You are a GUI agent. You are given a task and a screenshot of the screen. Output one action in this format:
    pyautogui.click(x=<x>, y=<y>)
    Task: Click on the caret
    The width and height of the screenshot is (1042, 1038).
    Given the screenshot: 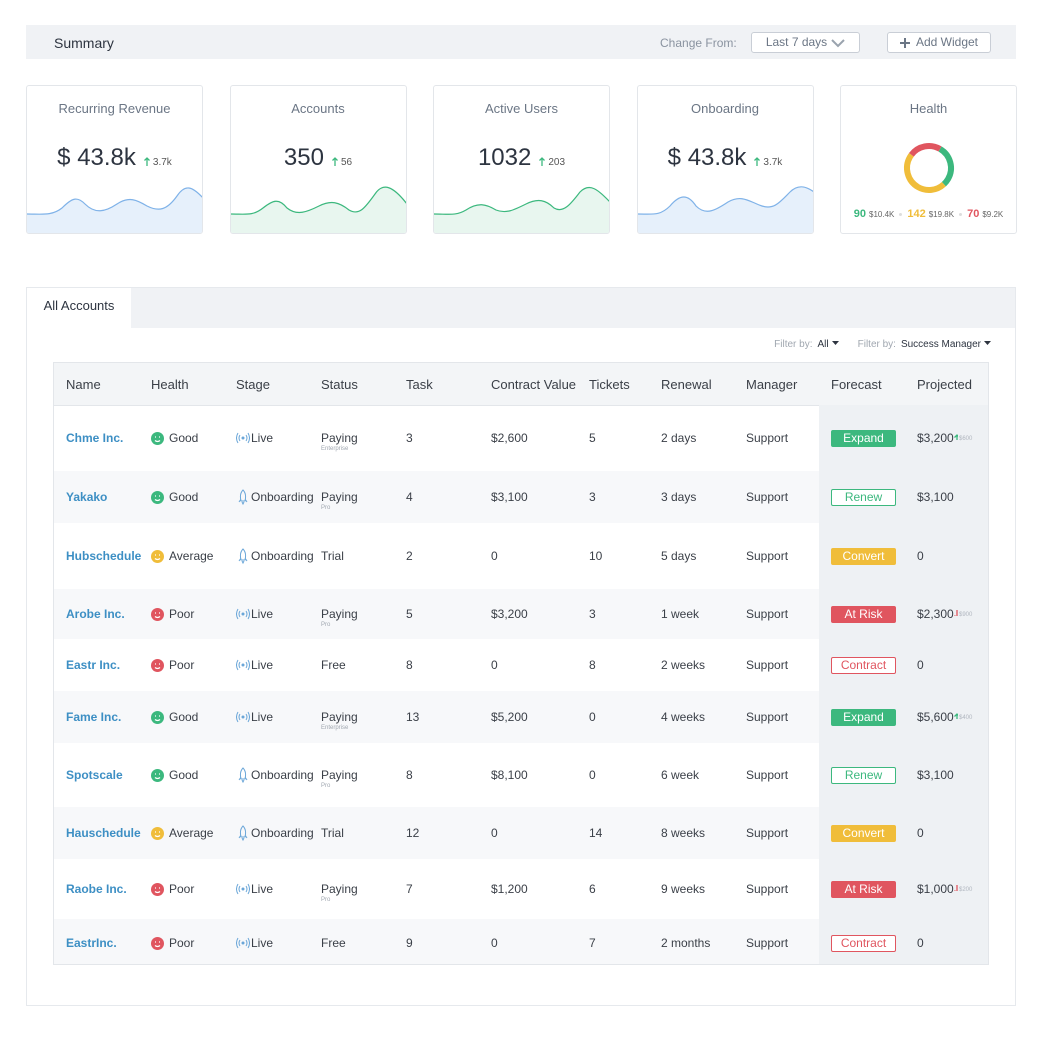 What is the action you would take?
    pyautogui.click(x=835, y=343)
    